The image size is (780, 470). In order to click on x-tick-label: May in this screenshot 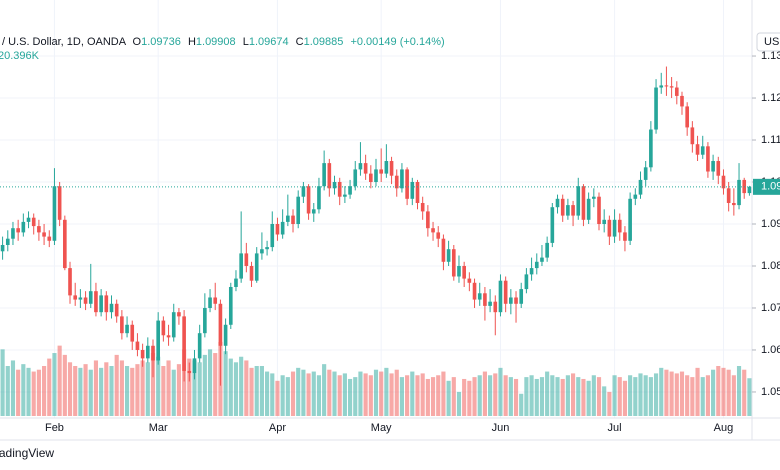, I will do `click(381, 428)`.